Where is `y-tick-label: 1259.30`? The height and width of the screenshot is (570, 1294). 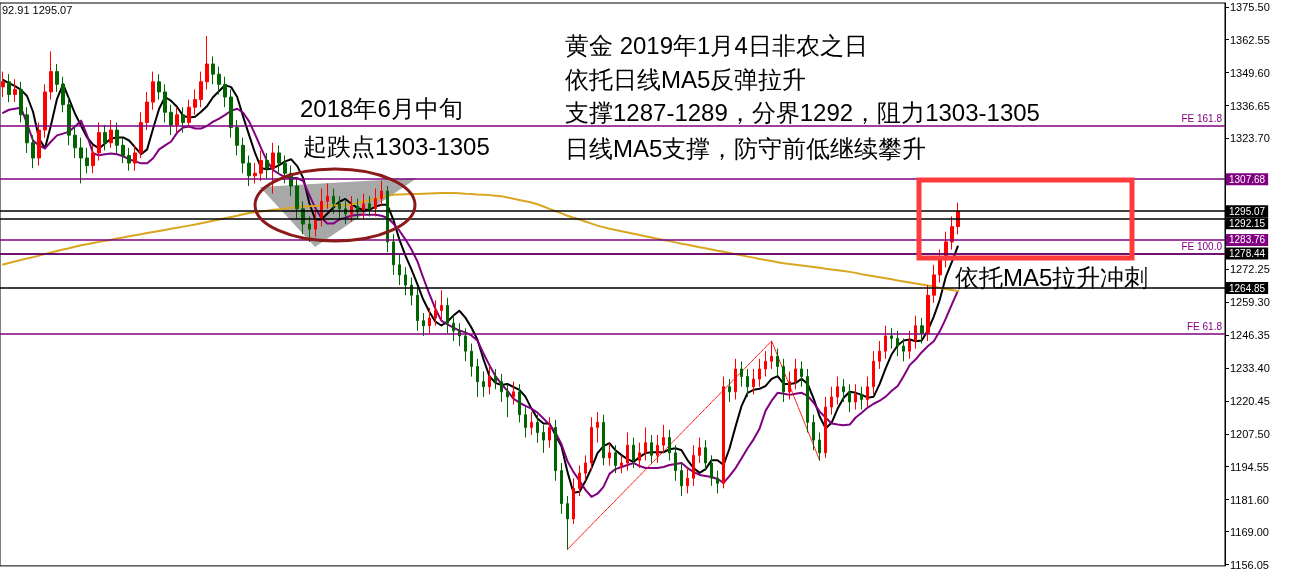
y-tick-label: 1259.30 is located at coordinates (1250, 302).